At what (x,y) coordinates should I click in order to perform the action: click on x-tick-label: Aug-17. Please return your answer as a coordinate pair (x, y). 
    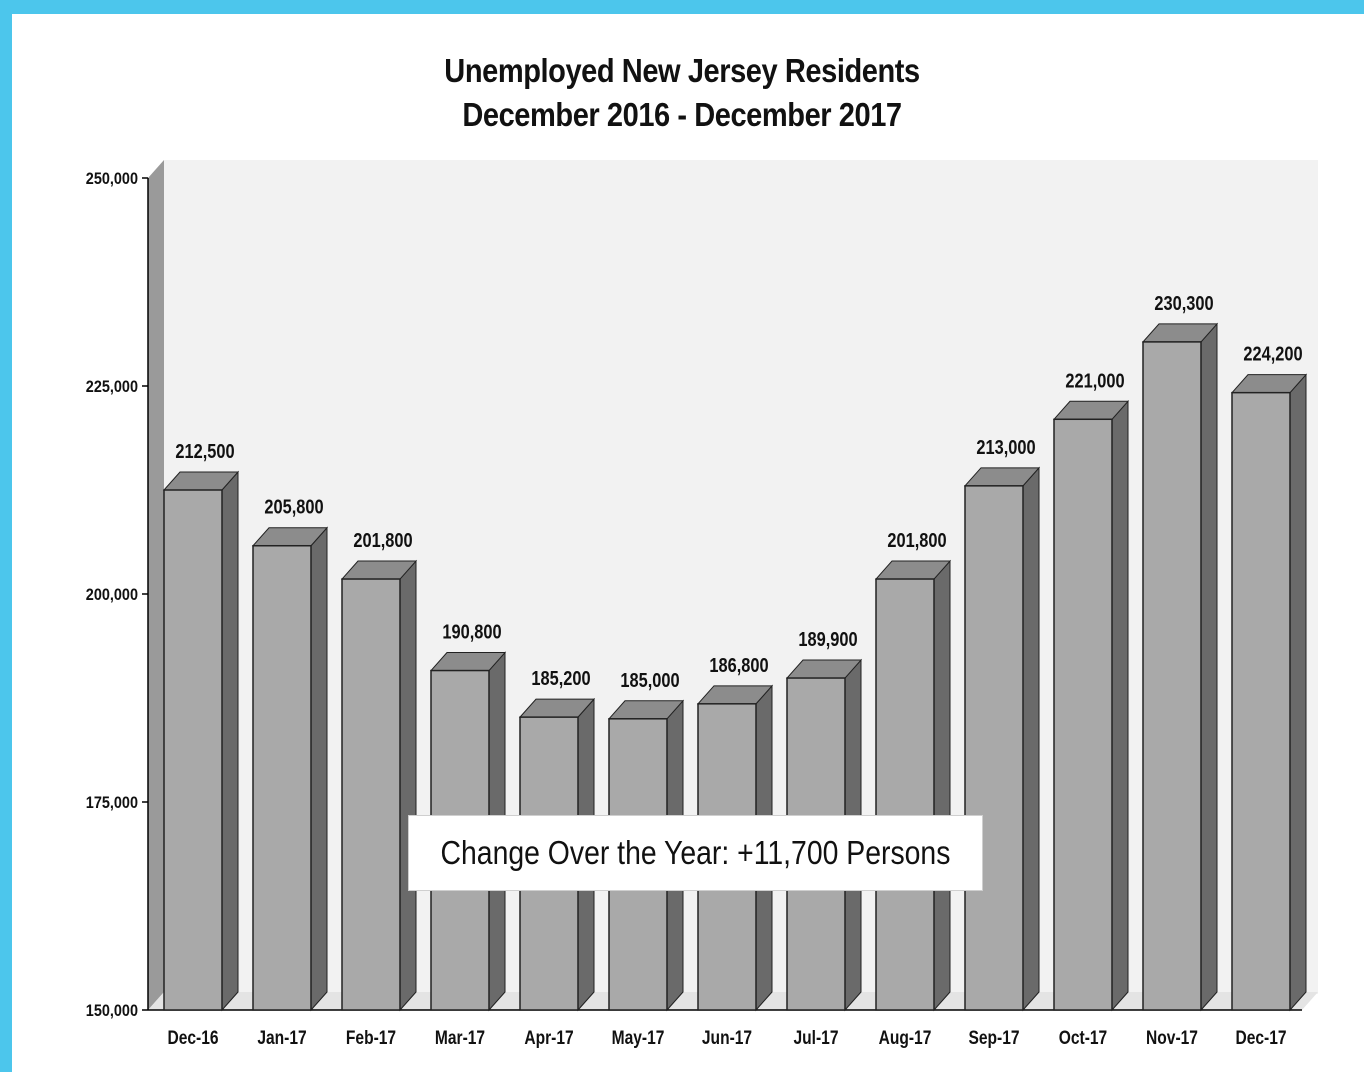
    Looking at the image, I should click on (905, 1038).